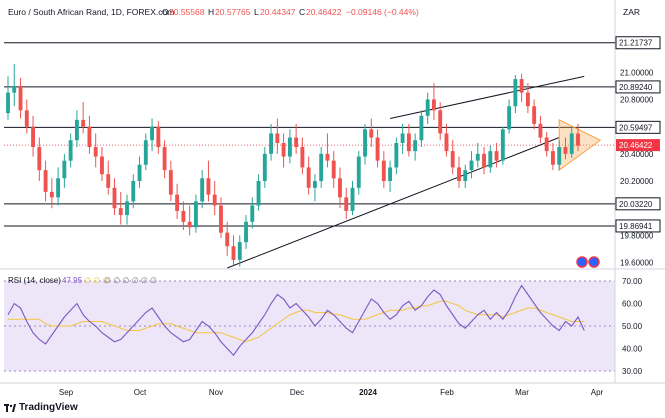  Describe the element at coordinates (91, 12) in the screenshot. I see `symbol-title: Euro / South African Rand, 1D, FOREX.com` at that location.